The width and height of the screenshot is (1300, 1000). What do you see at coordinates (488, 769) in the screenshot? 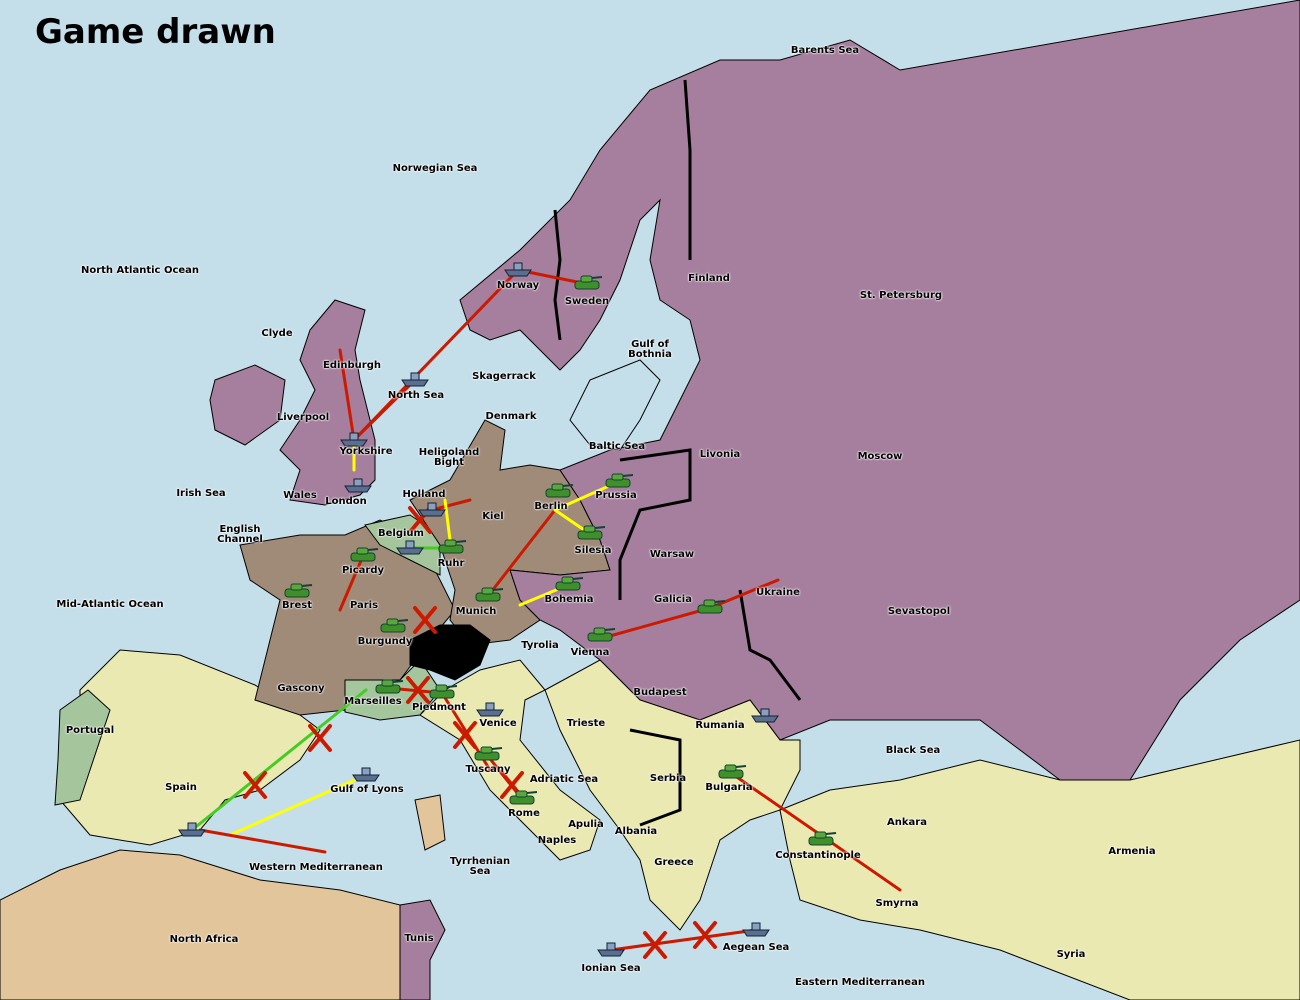
I see `territory-label: Tuscany` at bounding box center [488, 769].